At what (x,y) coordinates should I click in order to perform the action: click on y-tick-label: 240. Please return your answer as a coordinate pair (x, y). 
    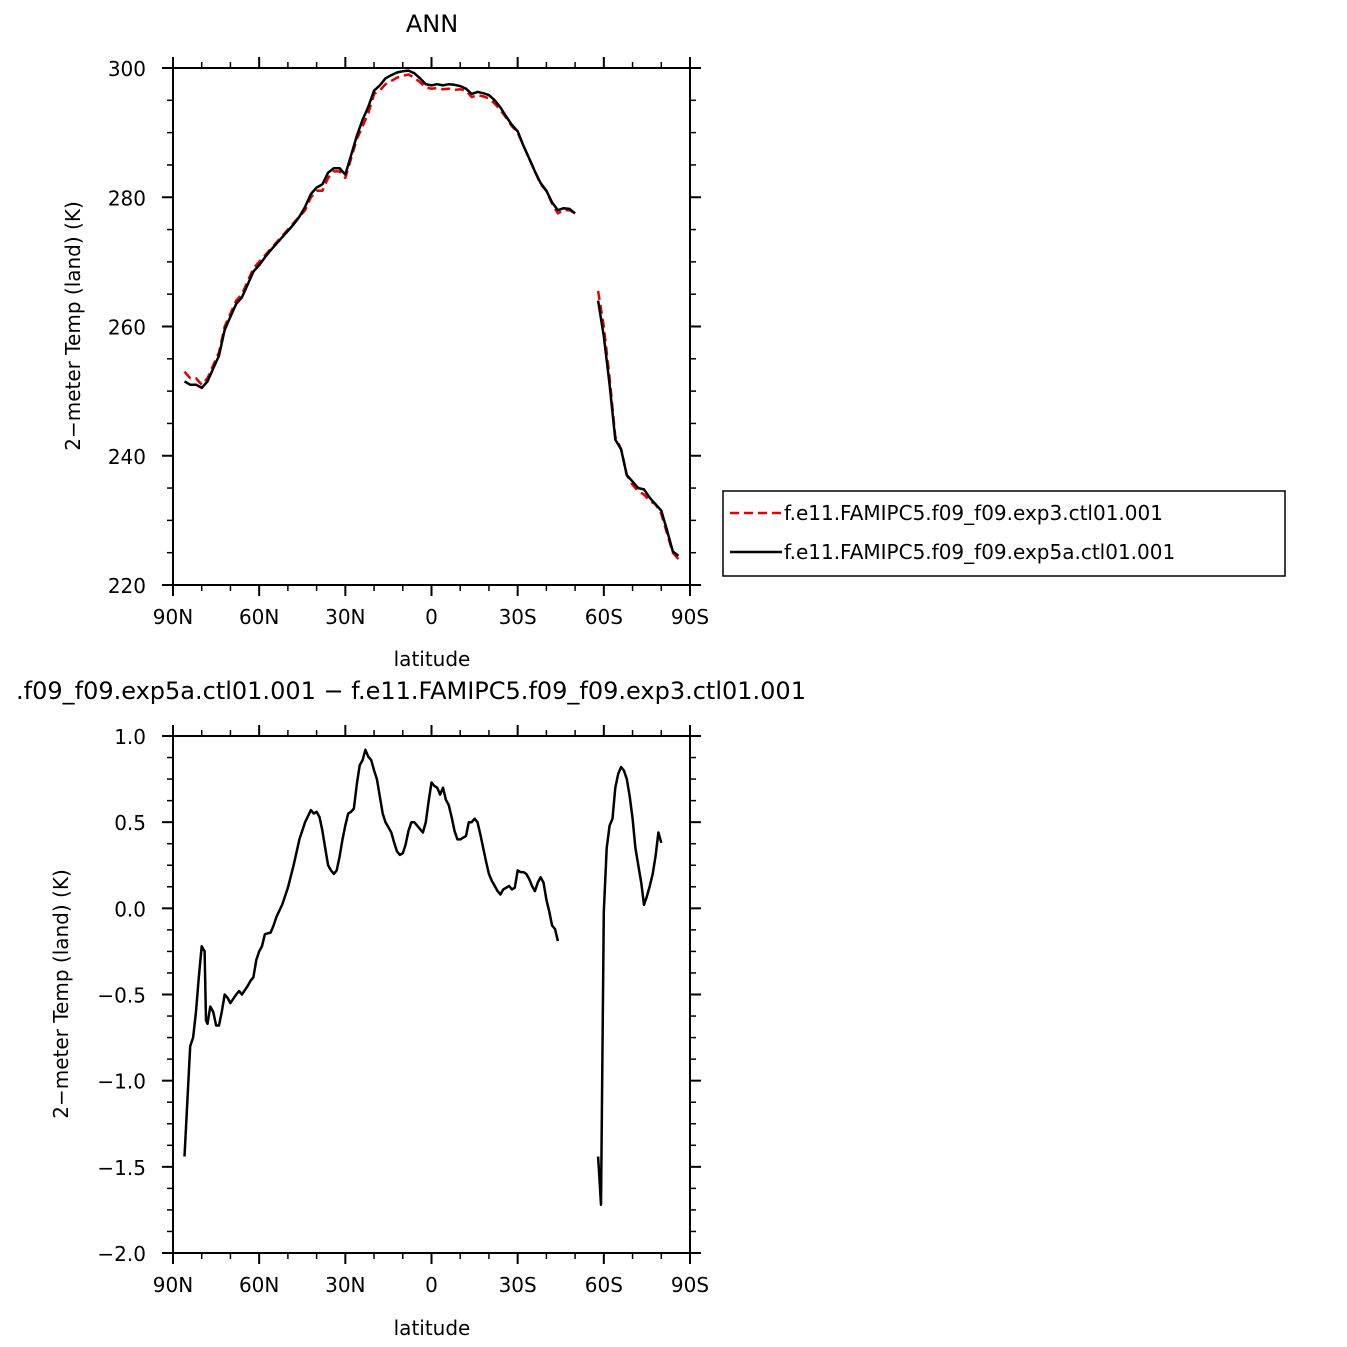
    Looking at the image, I should click on (127, 457).